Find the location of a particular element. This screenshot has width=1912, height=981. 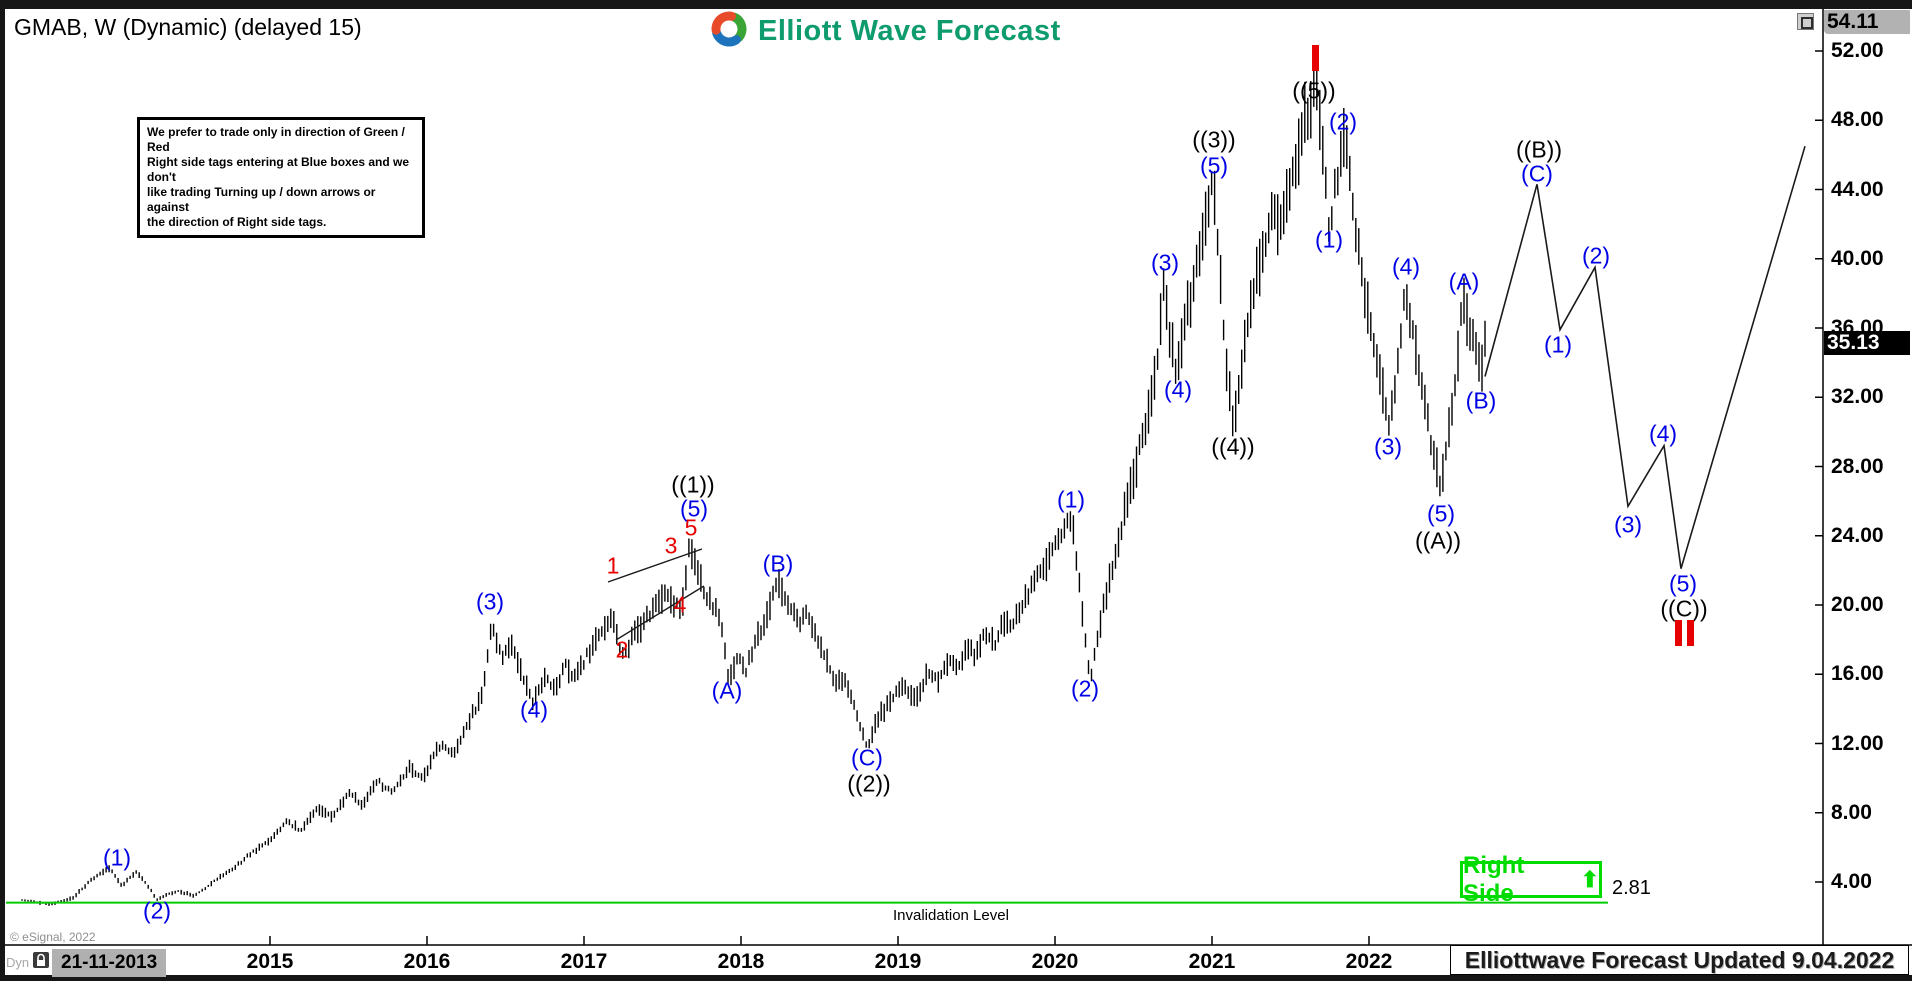

wave-label: ((3)) is located at coordinates (1214, 139).